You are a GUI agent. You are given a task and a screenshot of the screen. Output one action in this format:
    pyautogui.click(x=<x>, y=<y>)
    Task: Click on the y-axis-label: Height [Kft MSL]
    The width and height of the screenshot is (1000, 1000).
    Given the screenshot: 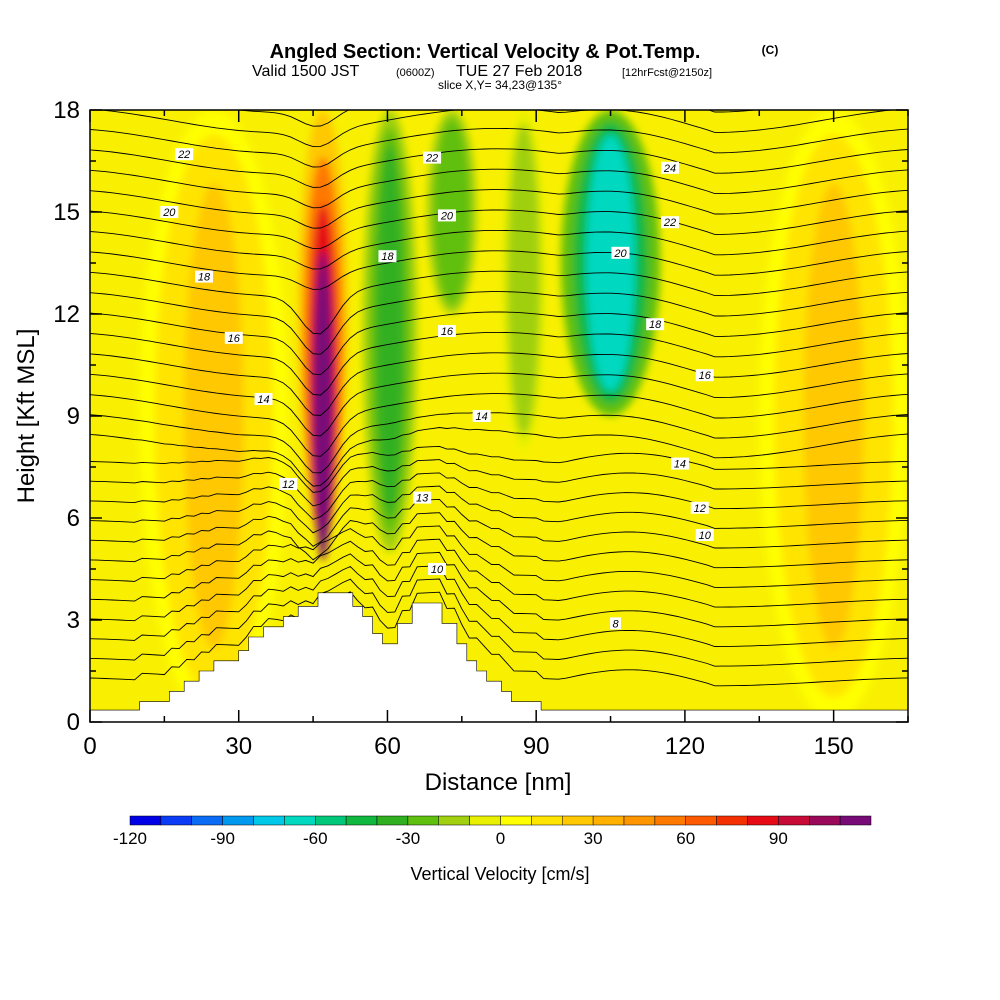 What is the action you would take?
    pyautogui.click(x=26, y=416)
    